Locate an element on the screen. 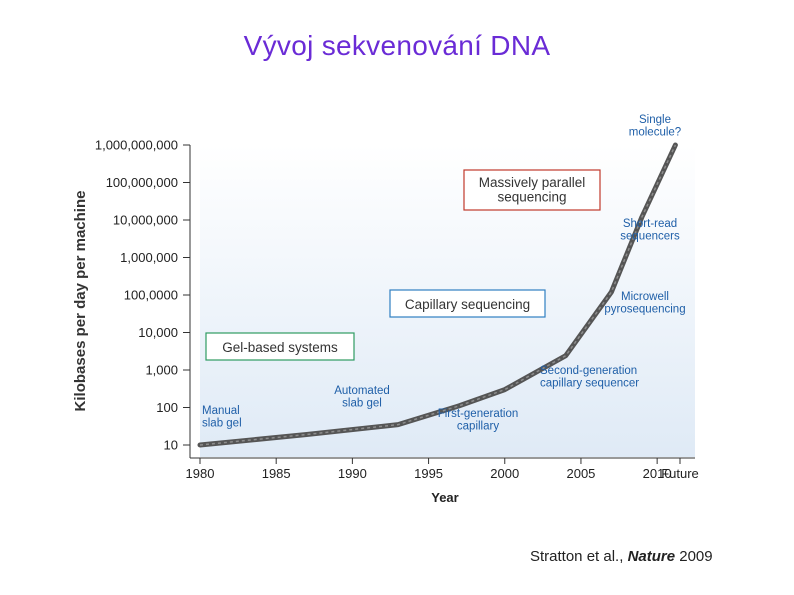  x-tick-label: Future is located at coordinates (680, 473).